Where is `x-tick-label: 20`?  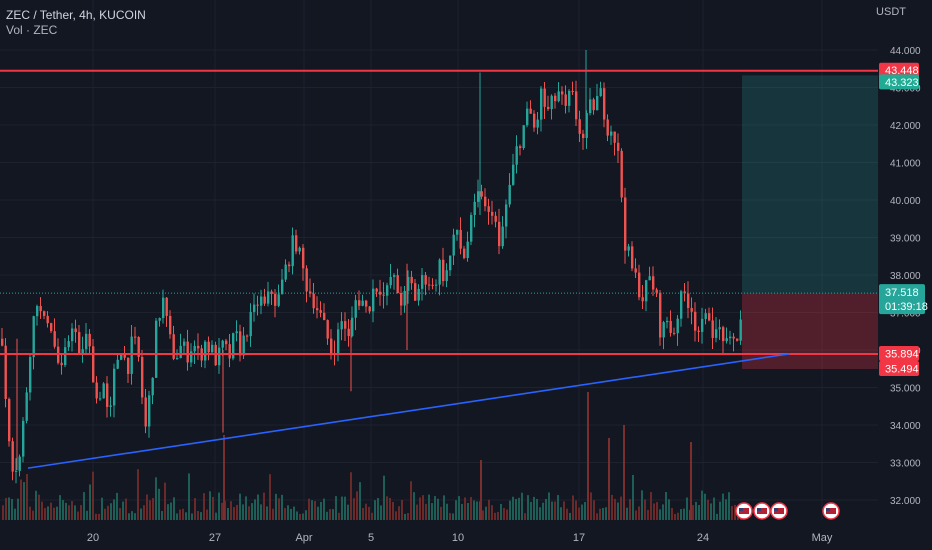 x-tick-label: 20 is located at coordinates (93, 538).